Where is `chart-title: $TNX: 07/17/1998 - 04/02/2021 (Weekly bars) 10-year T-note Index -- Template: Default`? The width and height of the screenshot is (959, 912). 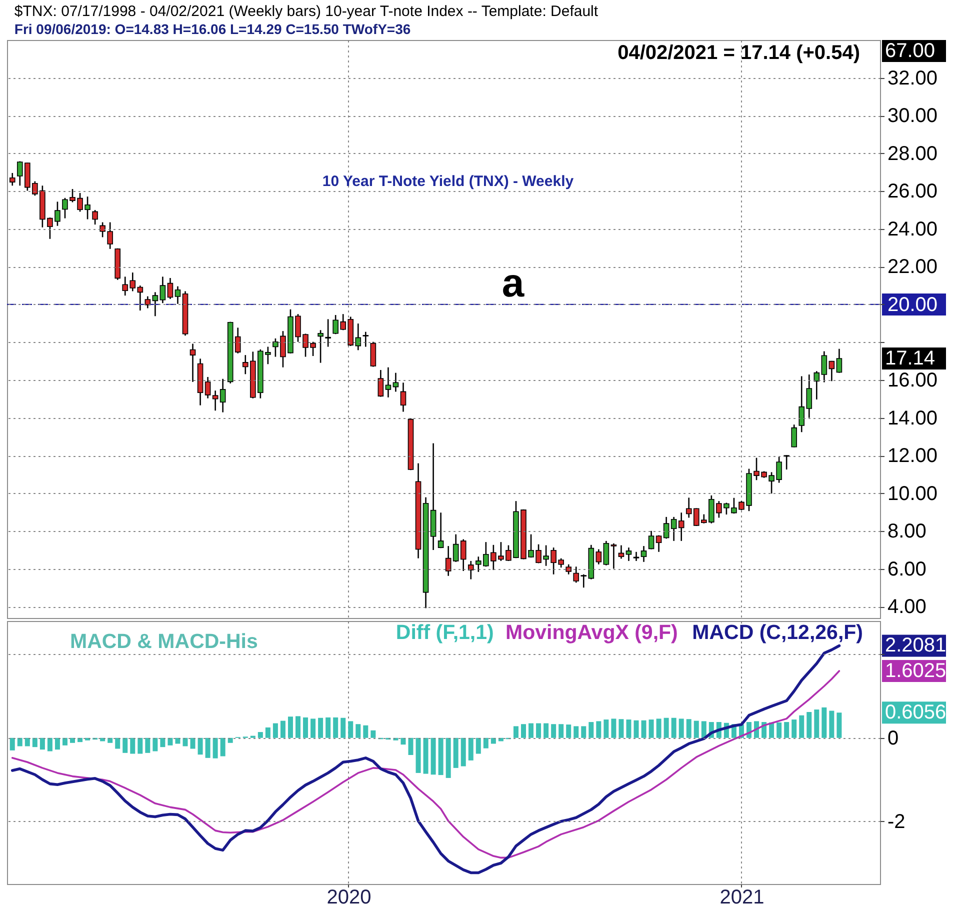
chart-title: $TNX: 07/17/1998 - 04/02/2021 (Weekly bars) 10-year T-note Index -- Template: Default is located at coordinates (306, 11).